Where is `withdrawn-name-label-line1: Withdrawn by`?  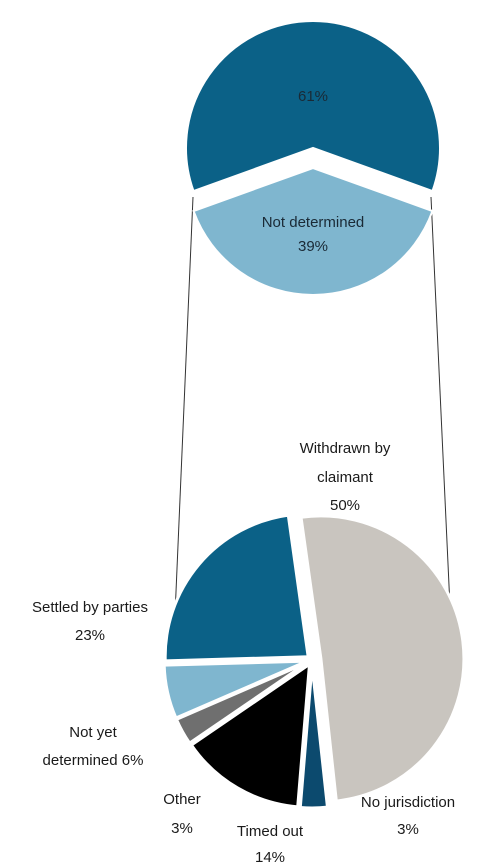
withdrawn-name-label-line1: Withdrawn by is located at coordinates (345, 448).